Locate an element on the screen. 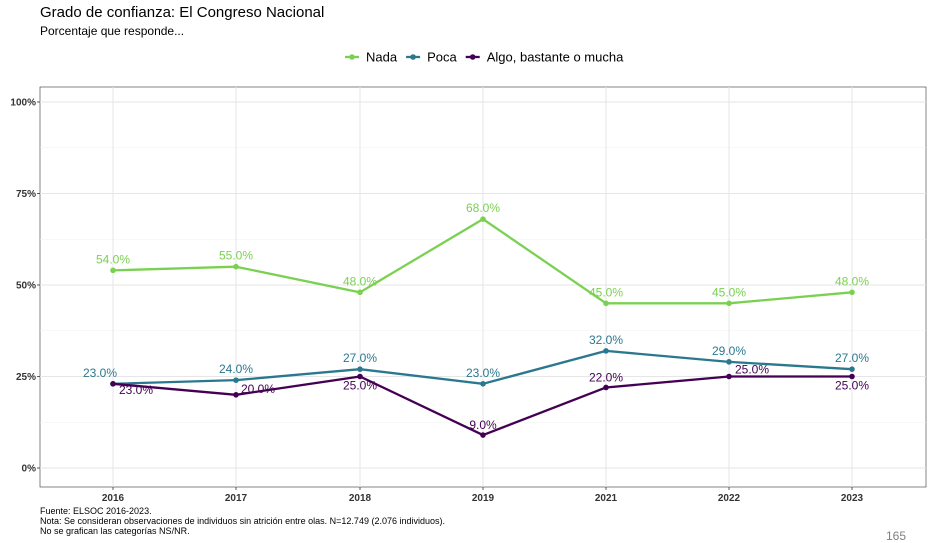 The width and height of the screenshot is (931, 543). data-label: 32.0% is located at coordinates (606, 340).